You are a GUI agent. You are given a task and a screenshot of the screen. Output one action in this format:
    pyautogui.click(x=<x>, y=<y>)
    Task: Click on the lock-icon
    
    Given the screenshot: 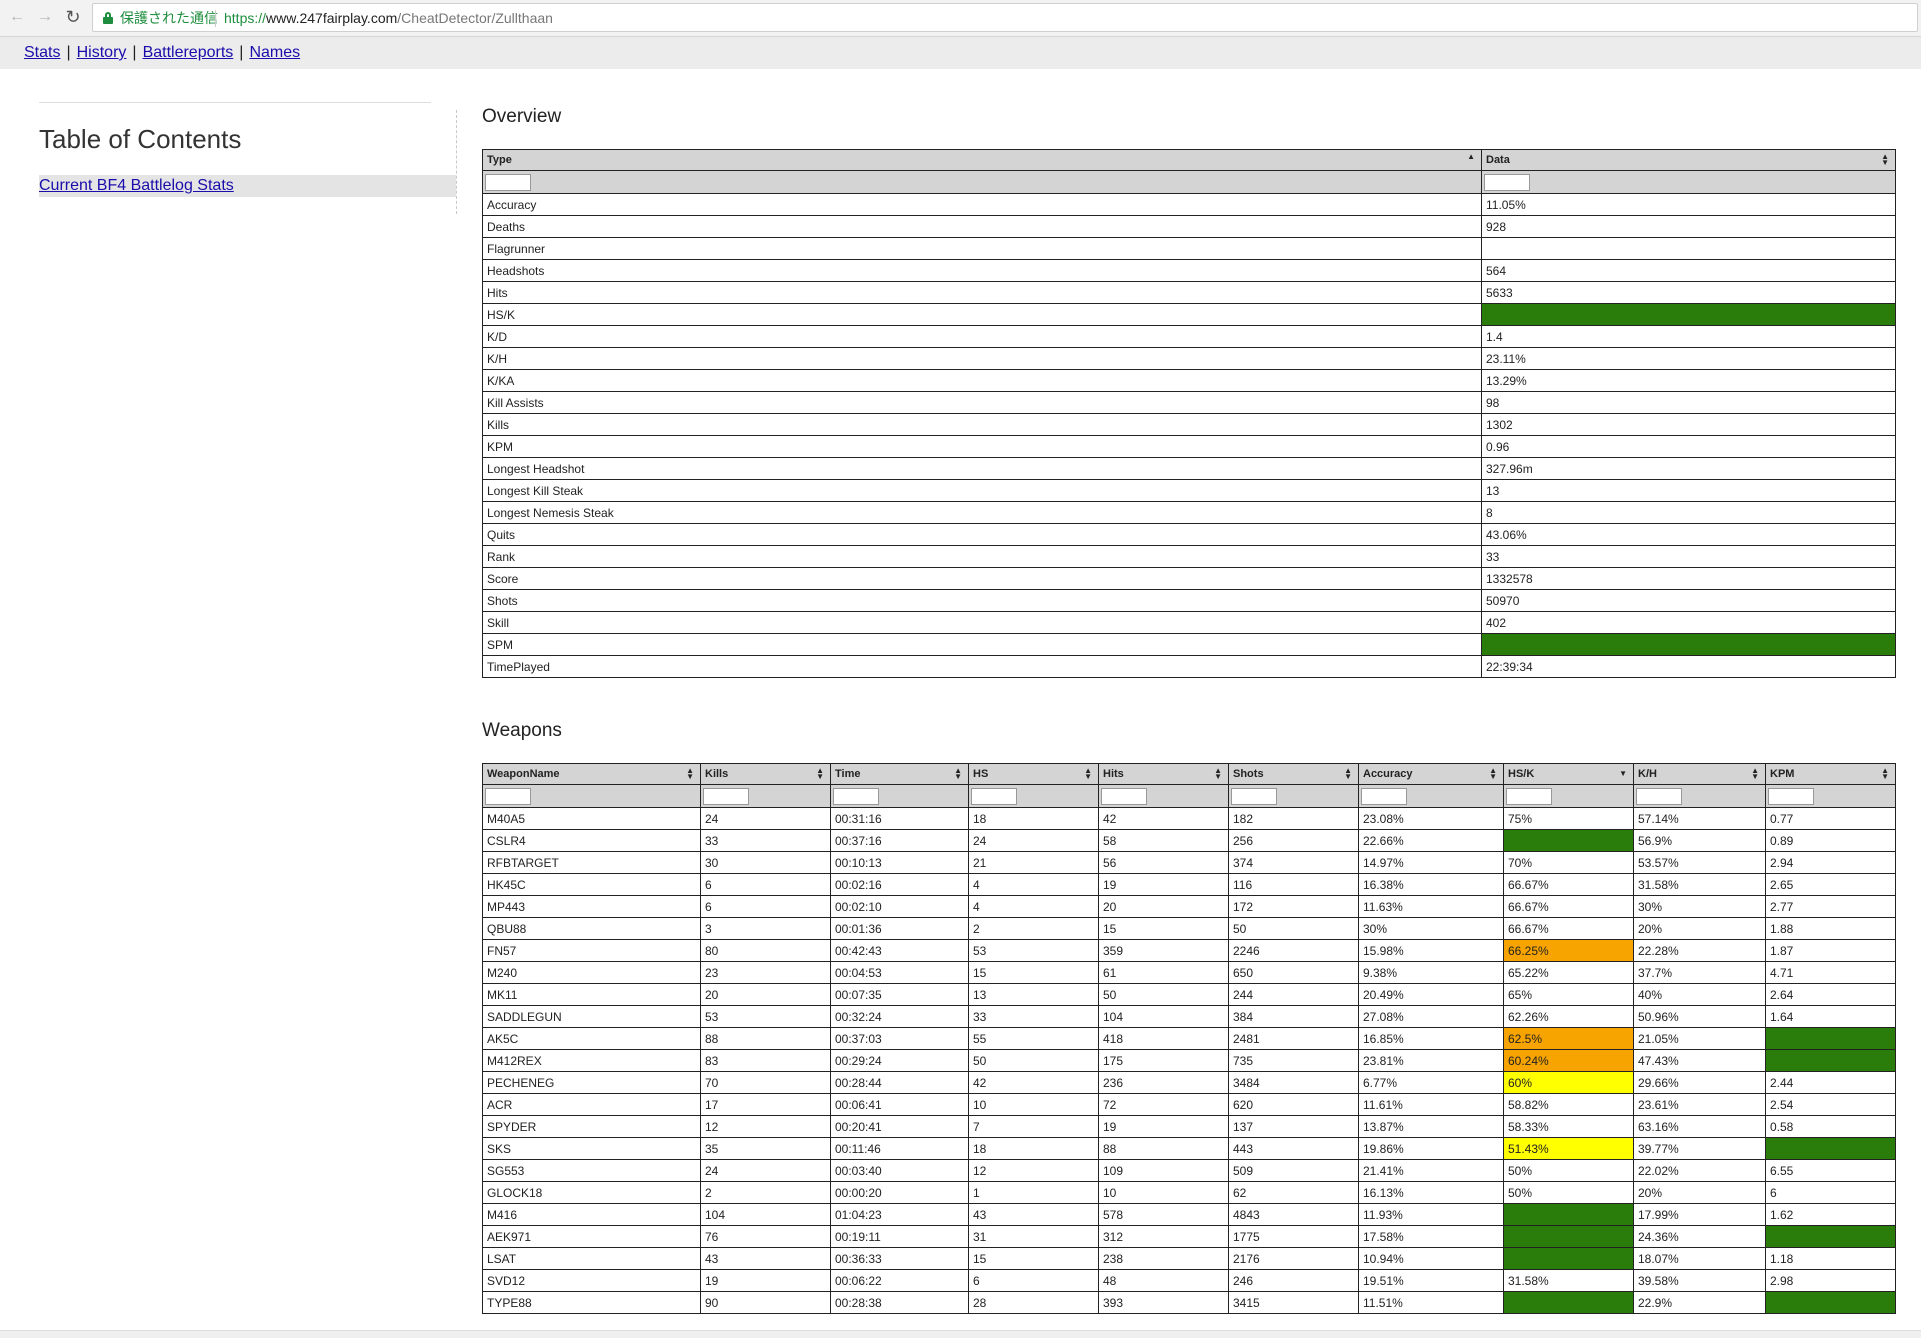 What is the action you would take?
    pyautogui.click(x=108, y=18)
    